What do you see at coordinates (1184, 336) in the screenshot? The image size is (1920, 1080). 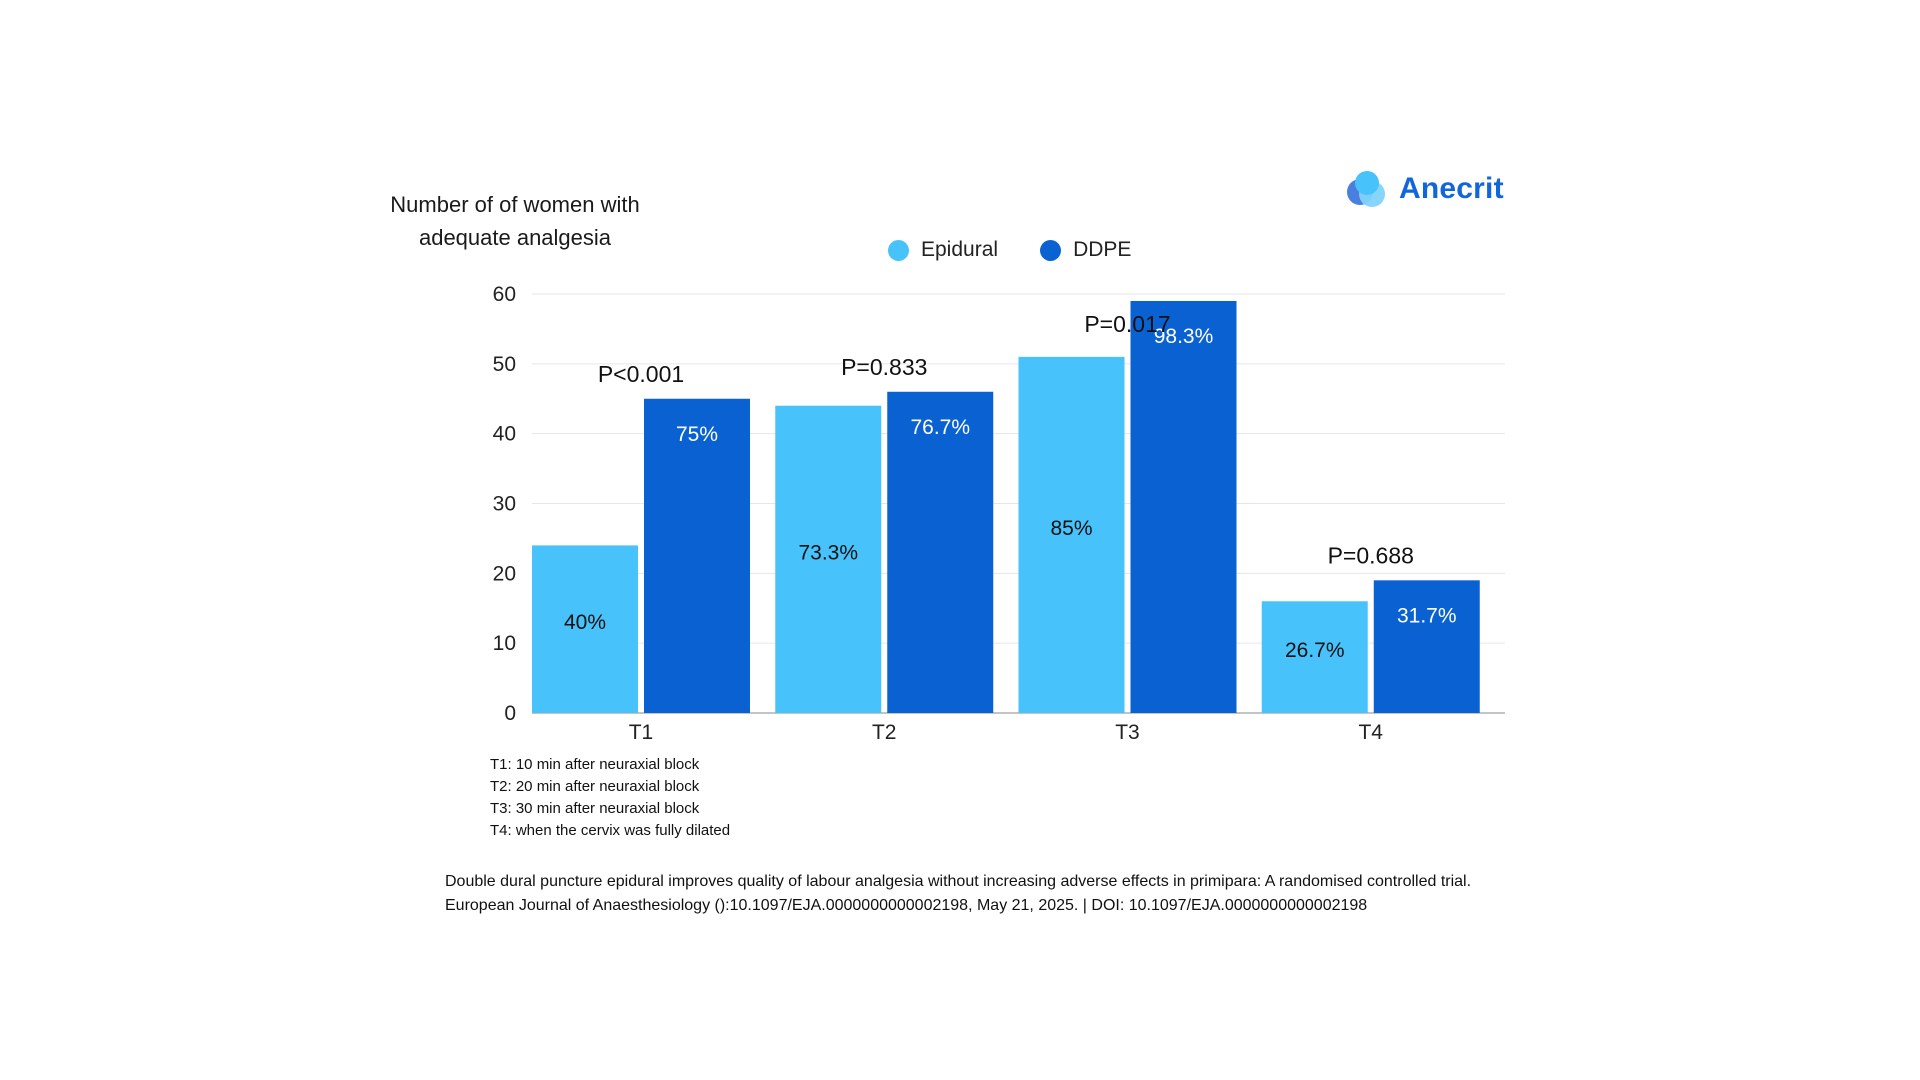 I see `data-label: 98.3%` at bounding box center [1184, 336].